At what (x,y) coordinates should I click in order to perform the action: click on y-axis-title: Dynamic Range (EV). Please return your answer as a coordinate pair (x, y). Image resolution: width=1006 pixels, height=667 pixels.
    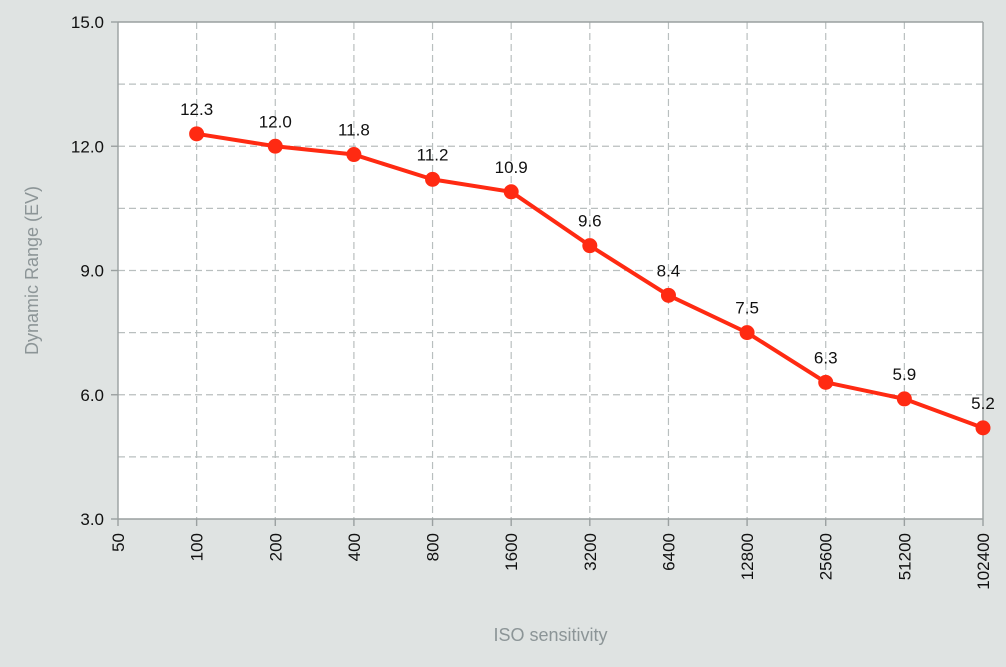
    Looking at the image, I should click on (32, 270).